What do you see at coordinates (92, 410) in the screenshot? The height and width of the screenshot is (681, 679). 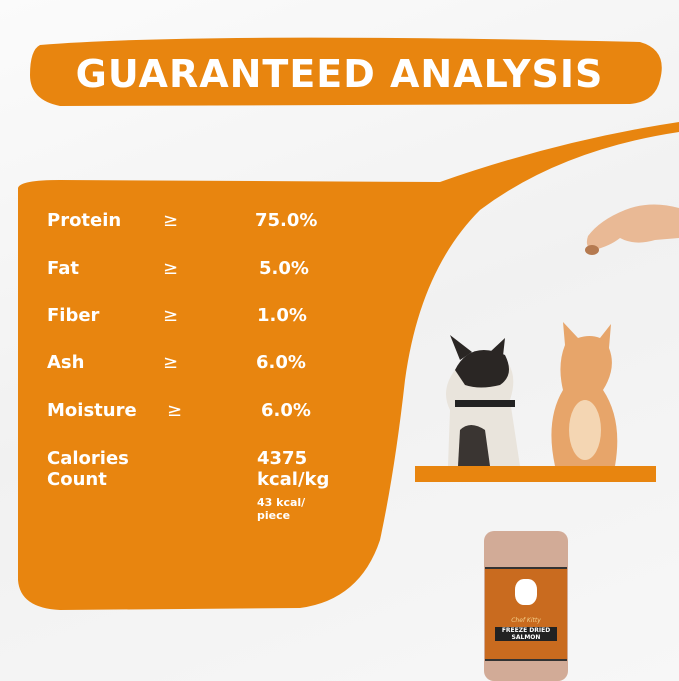 I see `nutrient-label: Moisture` at bounding box center [92, 410].